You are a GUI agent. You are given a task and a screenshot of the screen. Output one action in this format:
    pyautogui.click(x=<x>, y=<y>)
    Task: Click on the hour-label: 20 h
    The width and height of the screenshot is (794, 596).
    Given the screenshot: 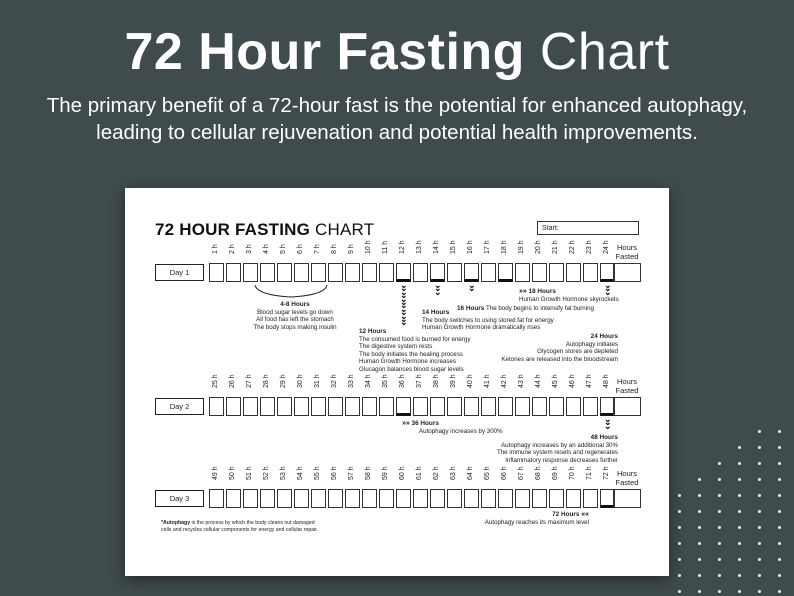 What is the action you would take?
    pyautogui.click(x=538, y=247)
    